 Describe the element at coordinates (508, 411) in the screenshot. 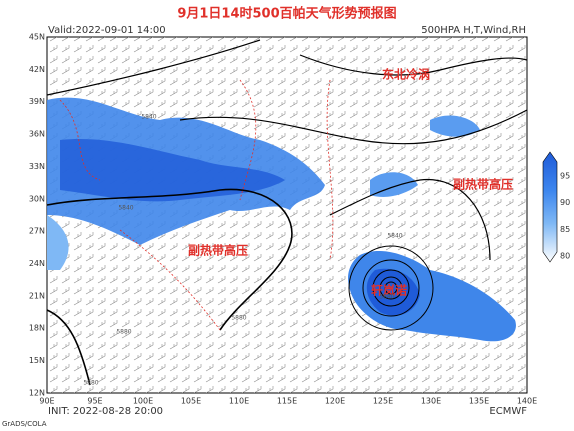

I see `source: ECMWF` at that location.